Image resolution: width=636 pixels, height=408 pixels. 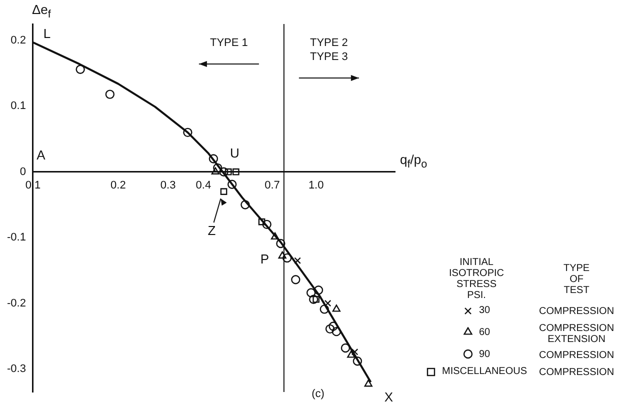 I want to click on x-tick-label: 0.7, so click(x=272, y=185).